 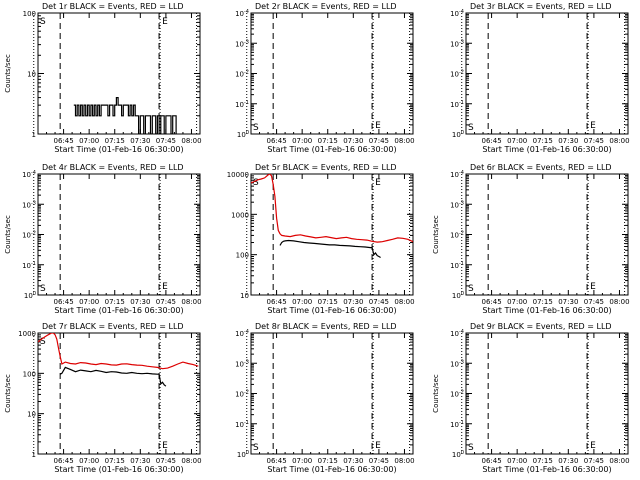 What do you see at coordinates (34, 135) in the screenshot?
I see `y-tick-label: 1` at bounding box center [34, 135].